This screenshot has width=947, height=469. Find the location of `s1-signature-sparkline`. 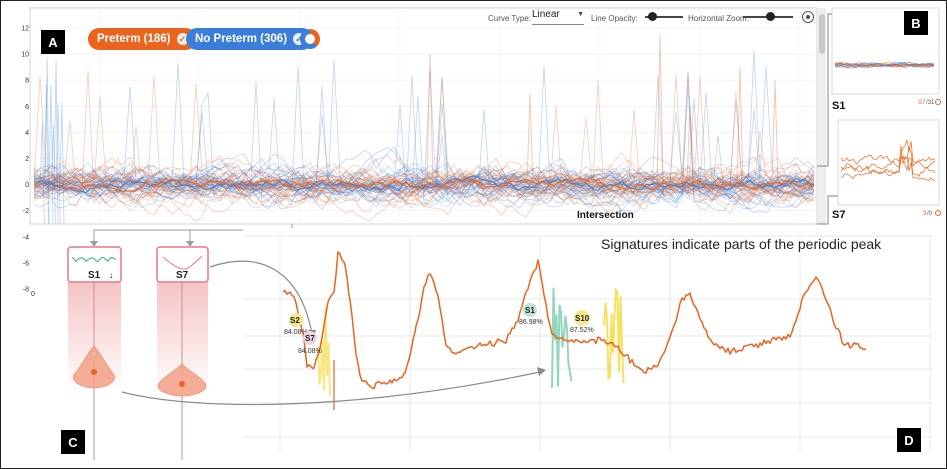

s1-signature-sparkline is located at coordinates (94, 259).